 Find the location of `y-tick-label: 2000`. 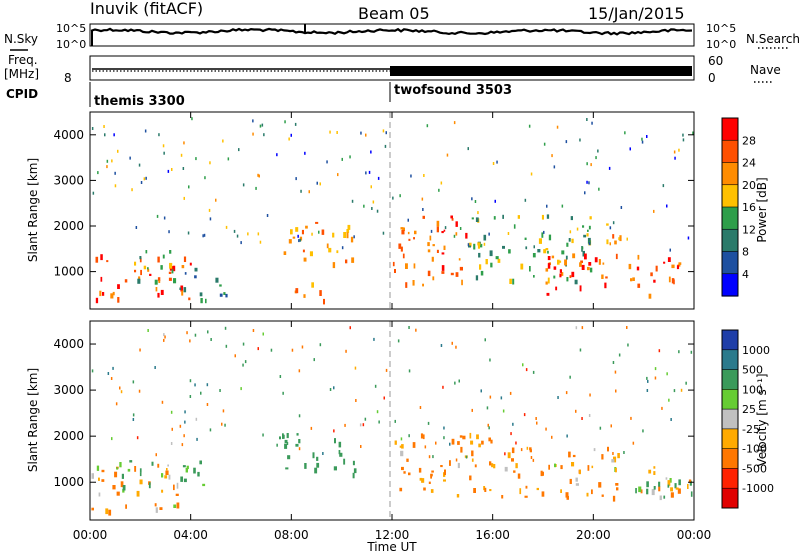

y-tick-label: 2000 is located at coordinates (68, 226).